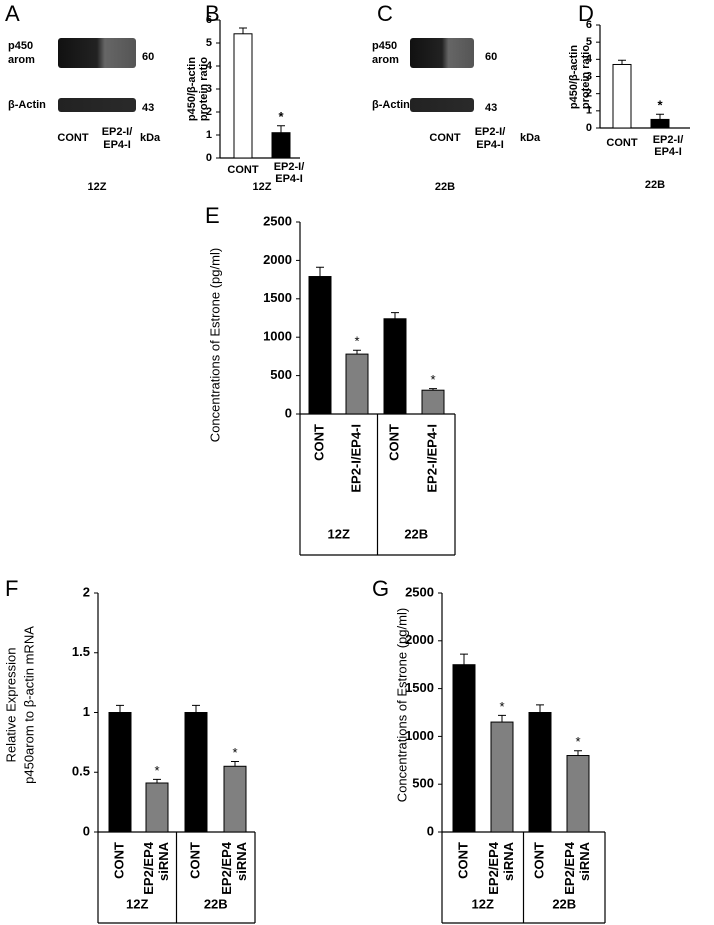 The image size is (714, 925). What do you see at coordinates (380, 588) in the screenshot?
I see `panel-letter: G` at bounding box center [380, 588].